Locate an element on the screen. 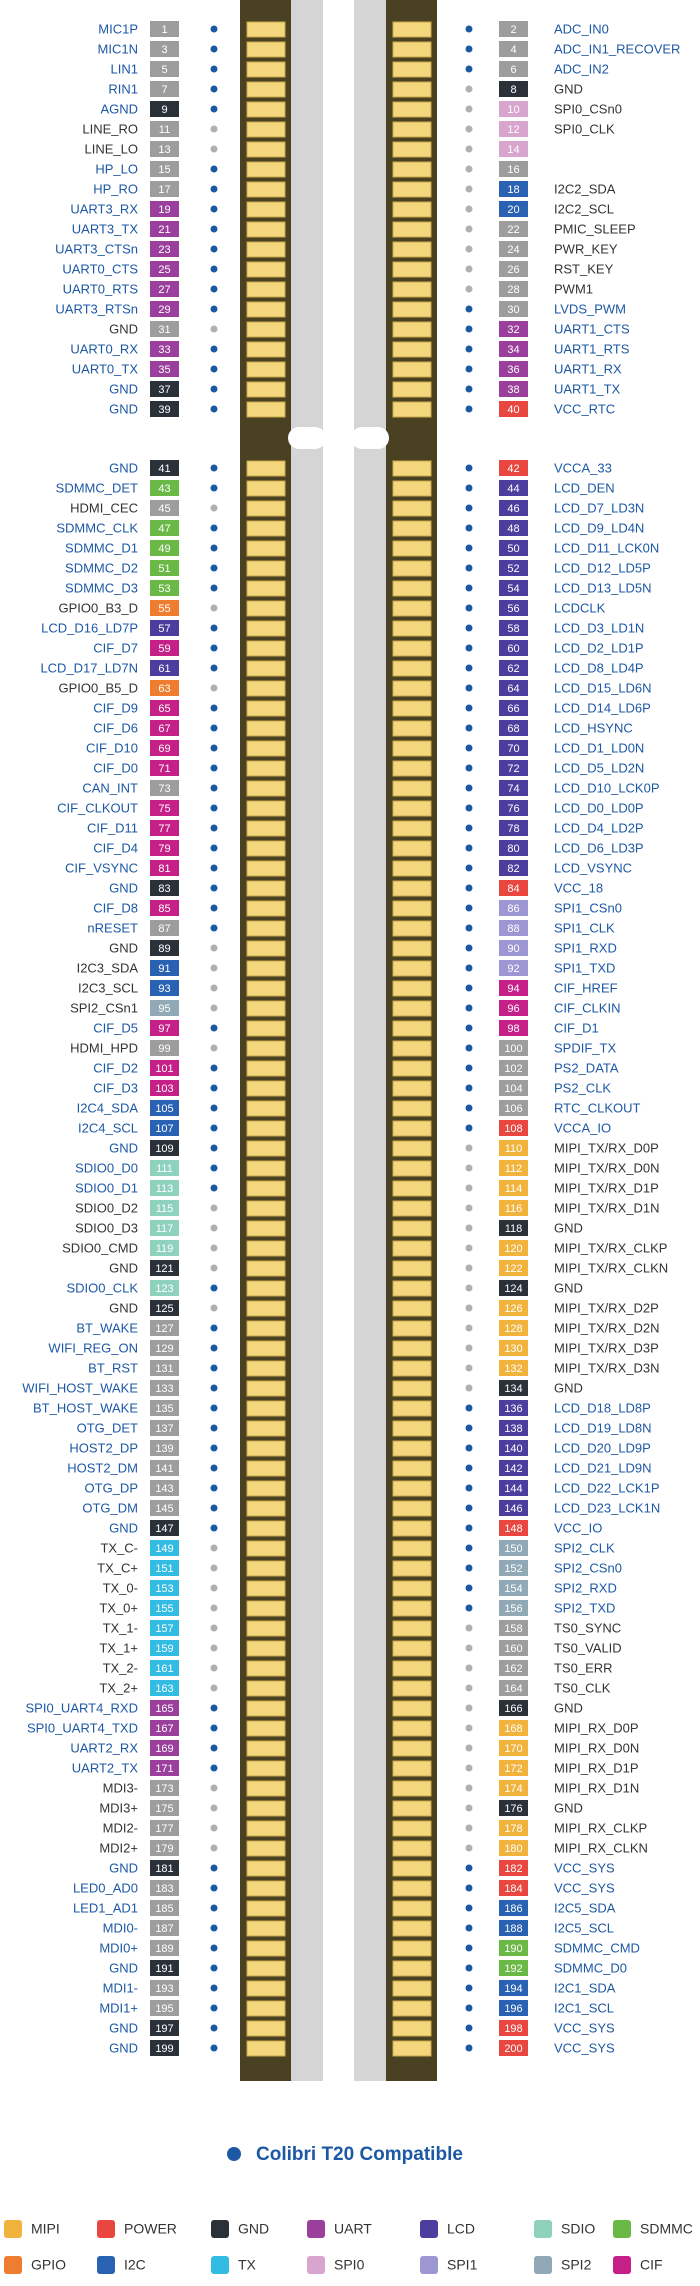 This screenshot has height=2286, width=700. pin-label: LVDS_PWM is located at coordinates (590, 308).